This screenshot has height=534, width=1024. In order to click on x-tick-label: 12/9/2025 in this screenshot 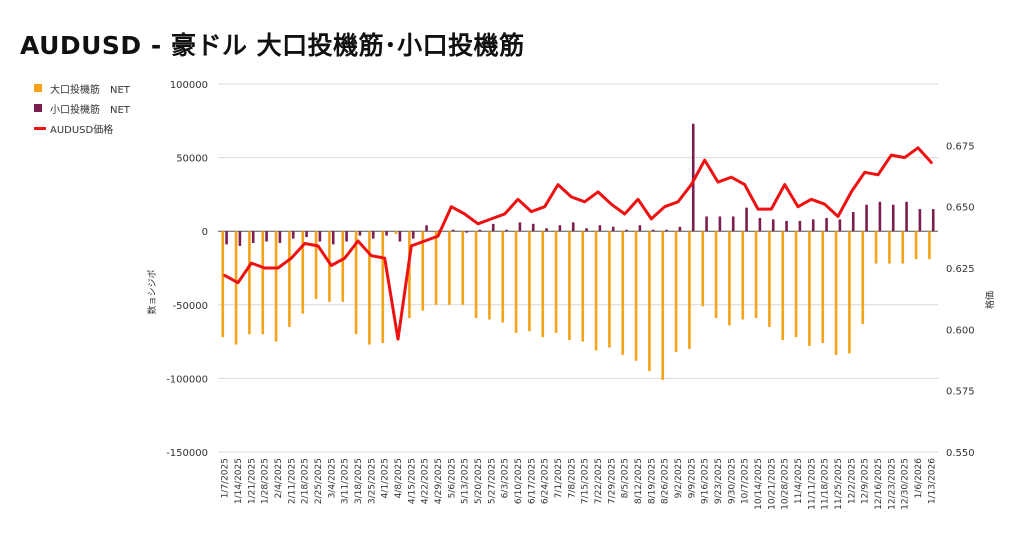, I will do `click(866, 481)`.